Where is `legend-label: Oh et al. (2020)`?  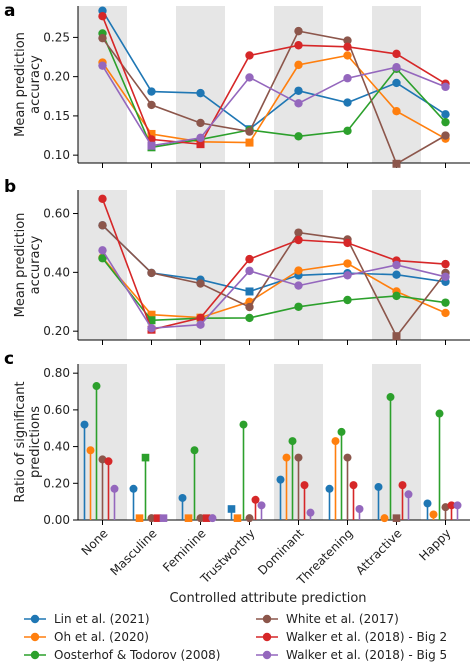
legend-label: Oh et al. (2020) is located at coordinates (101, 637).